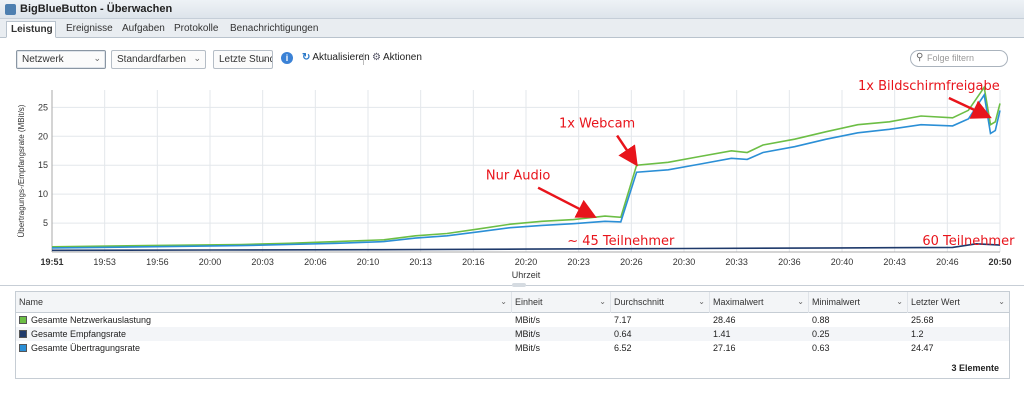 The height and width of the screenshot is (410, 1024). I want to click on x-tick-label: 20:23, so click(578, 262).